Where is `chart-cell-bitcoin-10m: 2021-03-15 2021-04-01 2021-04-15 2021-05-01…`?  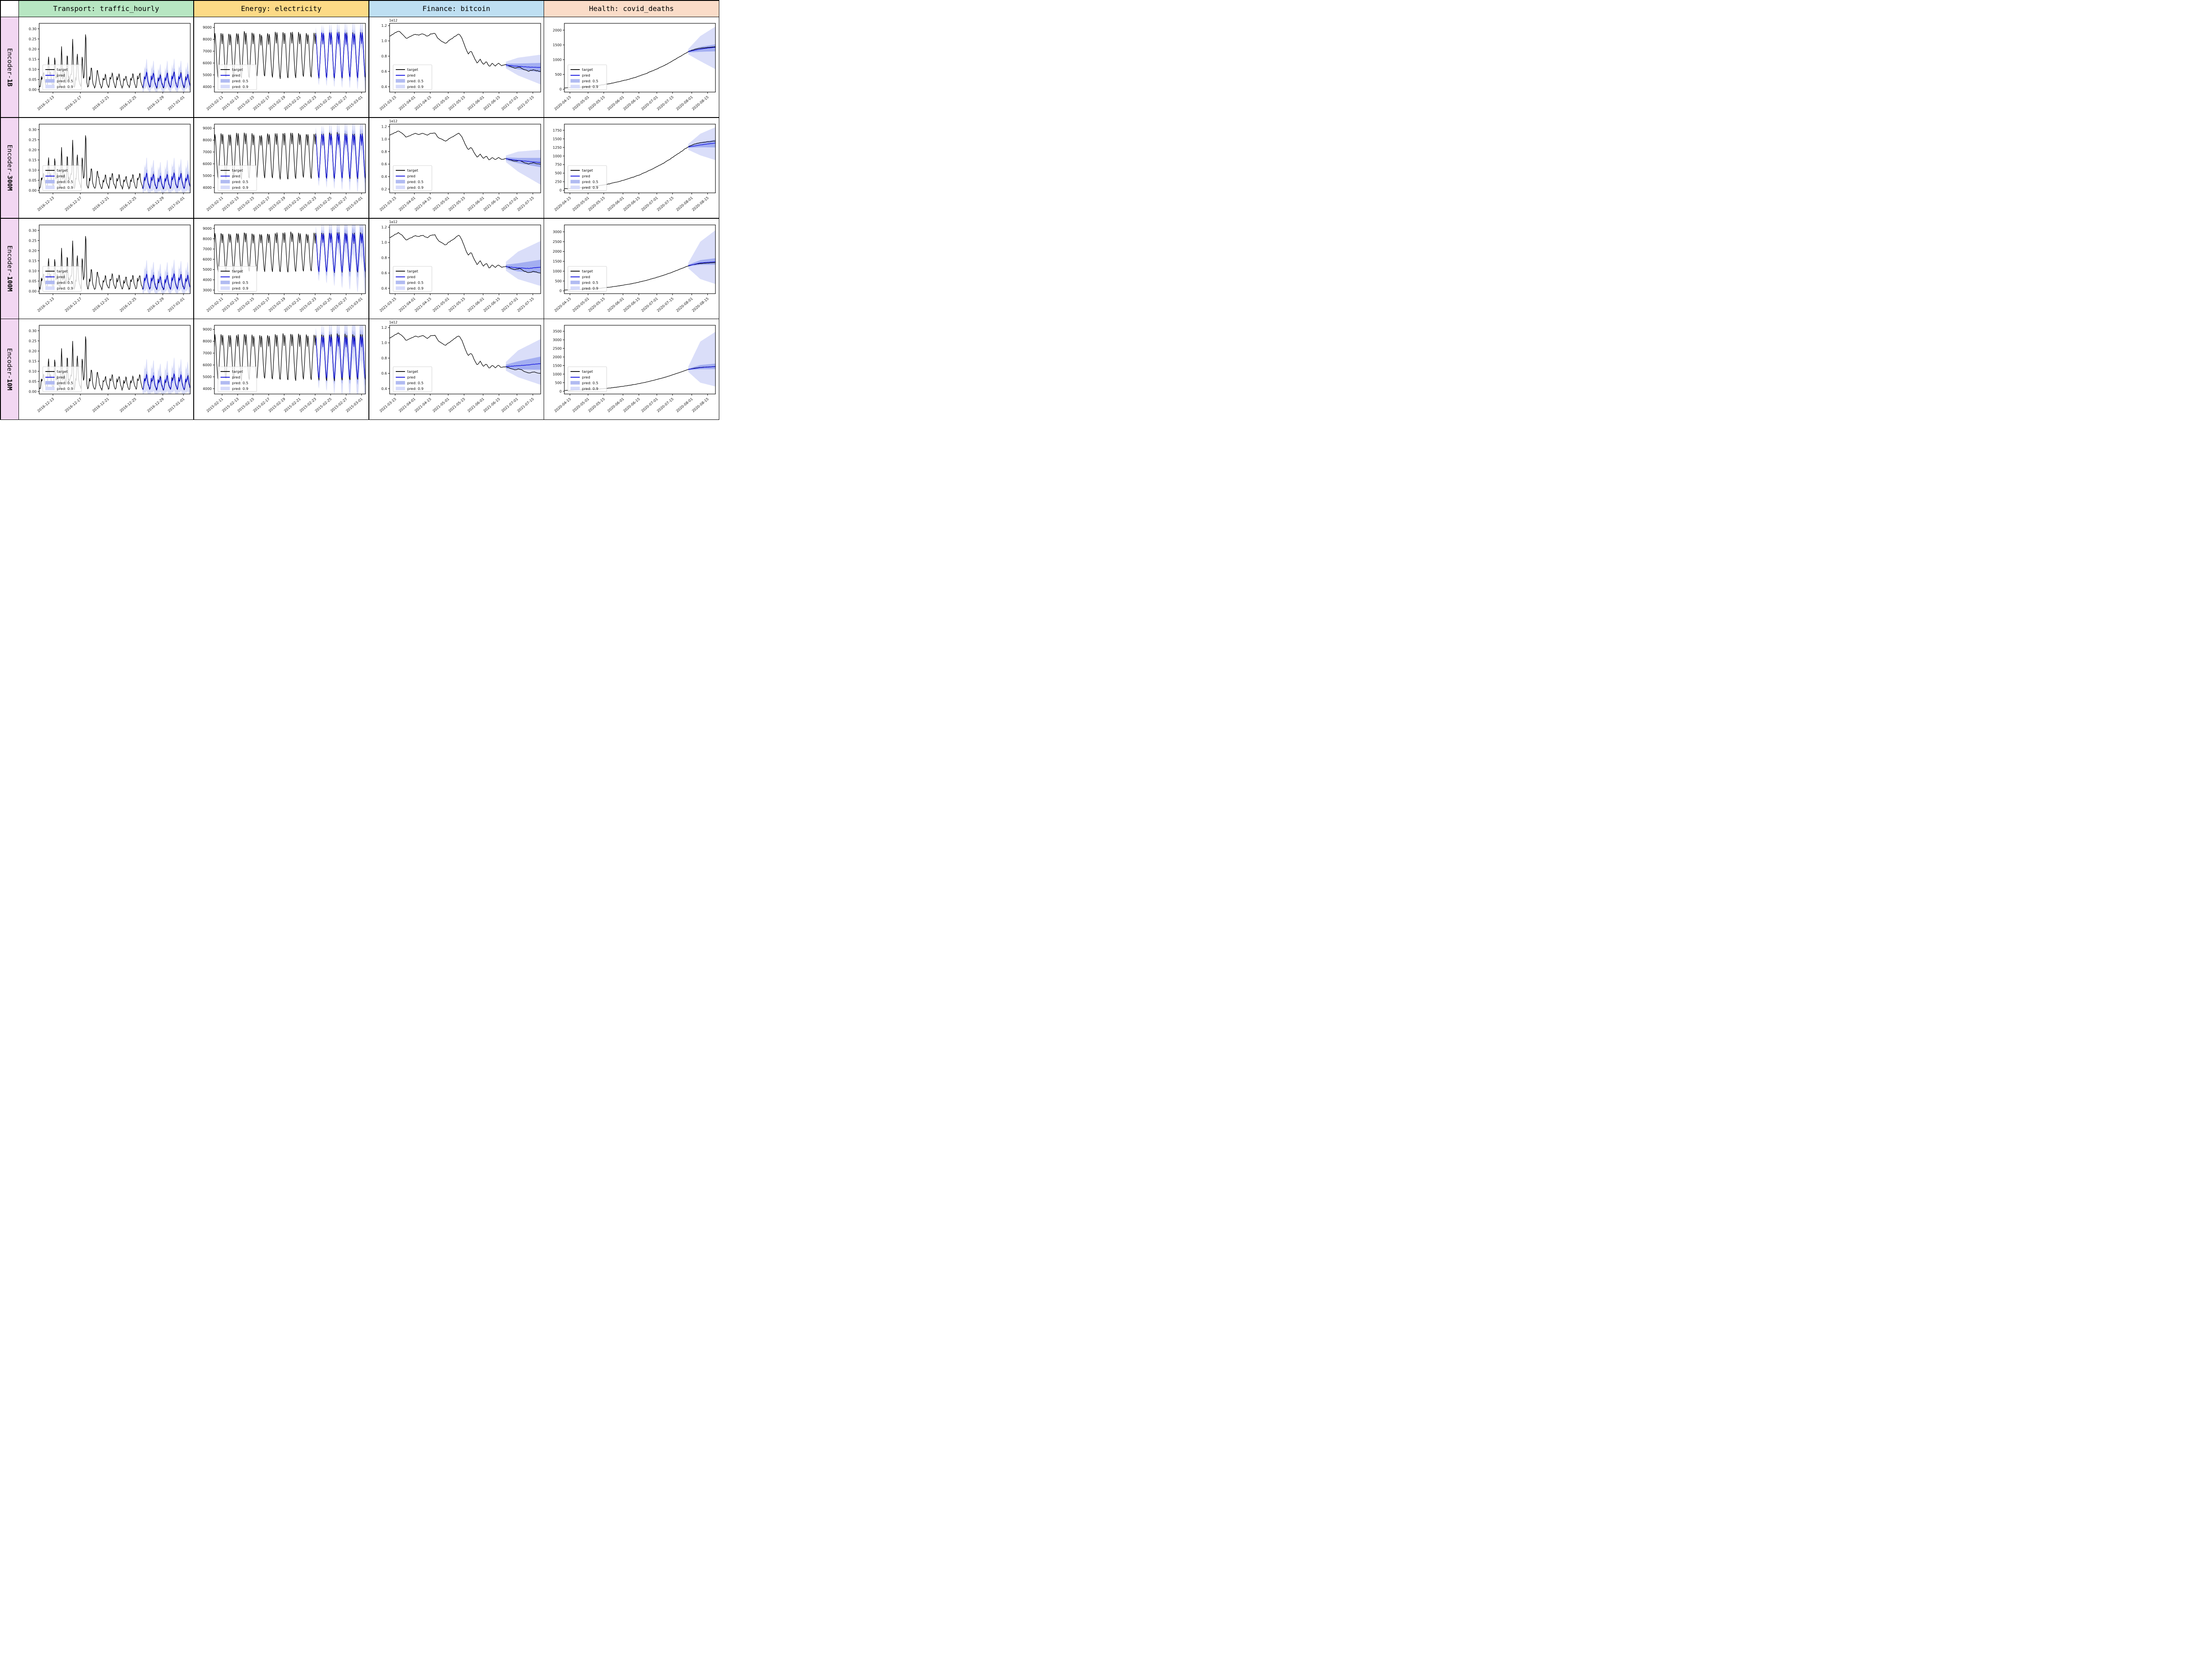 chart-cell-bitcoin-10m: 2021-03-15 2021-04-01 2021-04-15 2021-05-01… is located at coordinates (456, 369).